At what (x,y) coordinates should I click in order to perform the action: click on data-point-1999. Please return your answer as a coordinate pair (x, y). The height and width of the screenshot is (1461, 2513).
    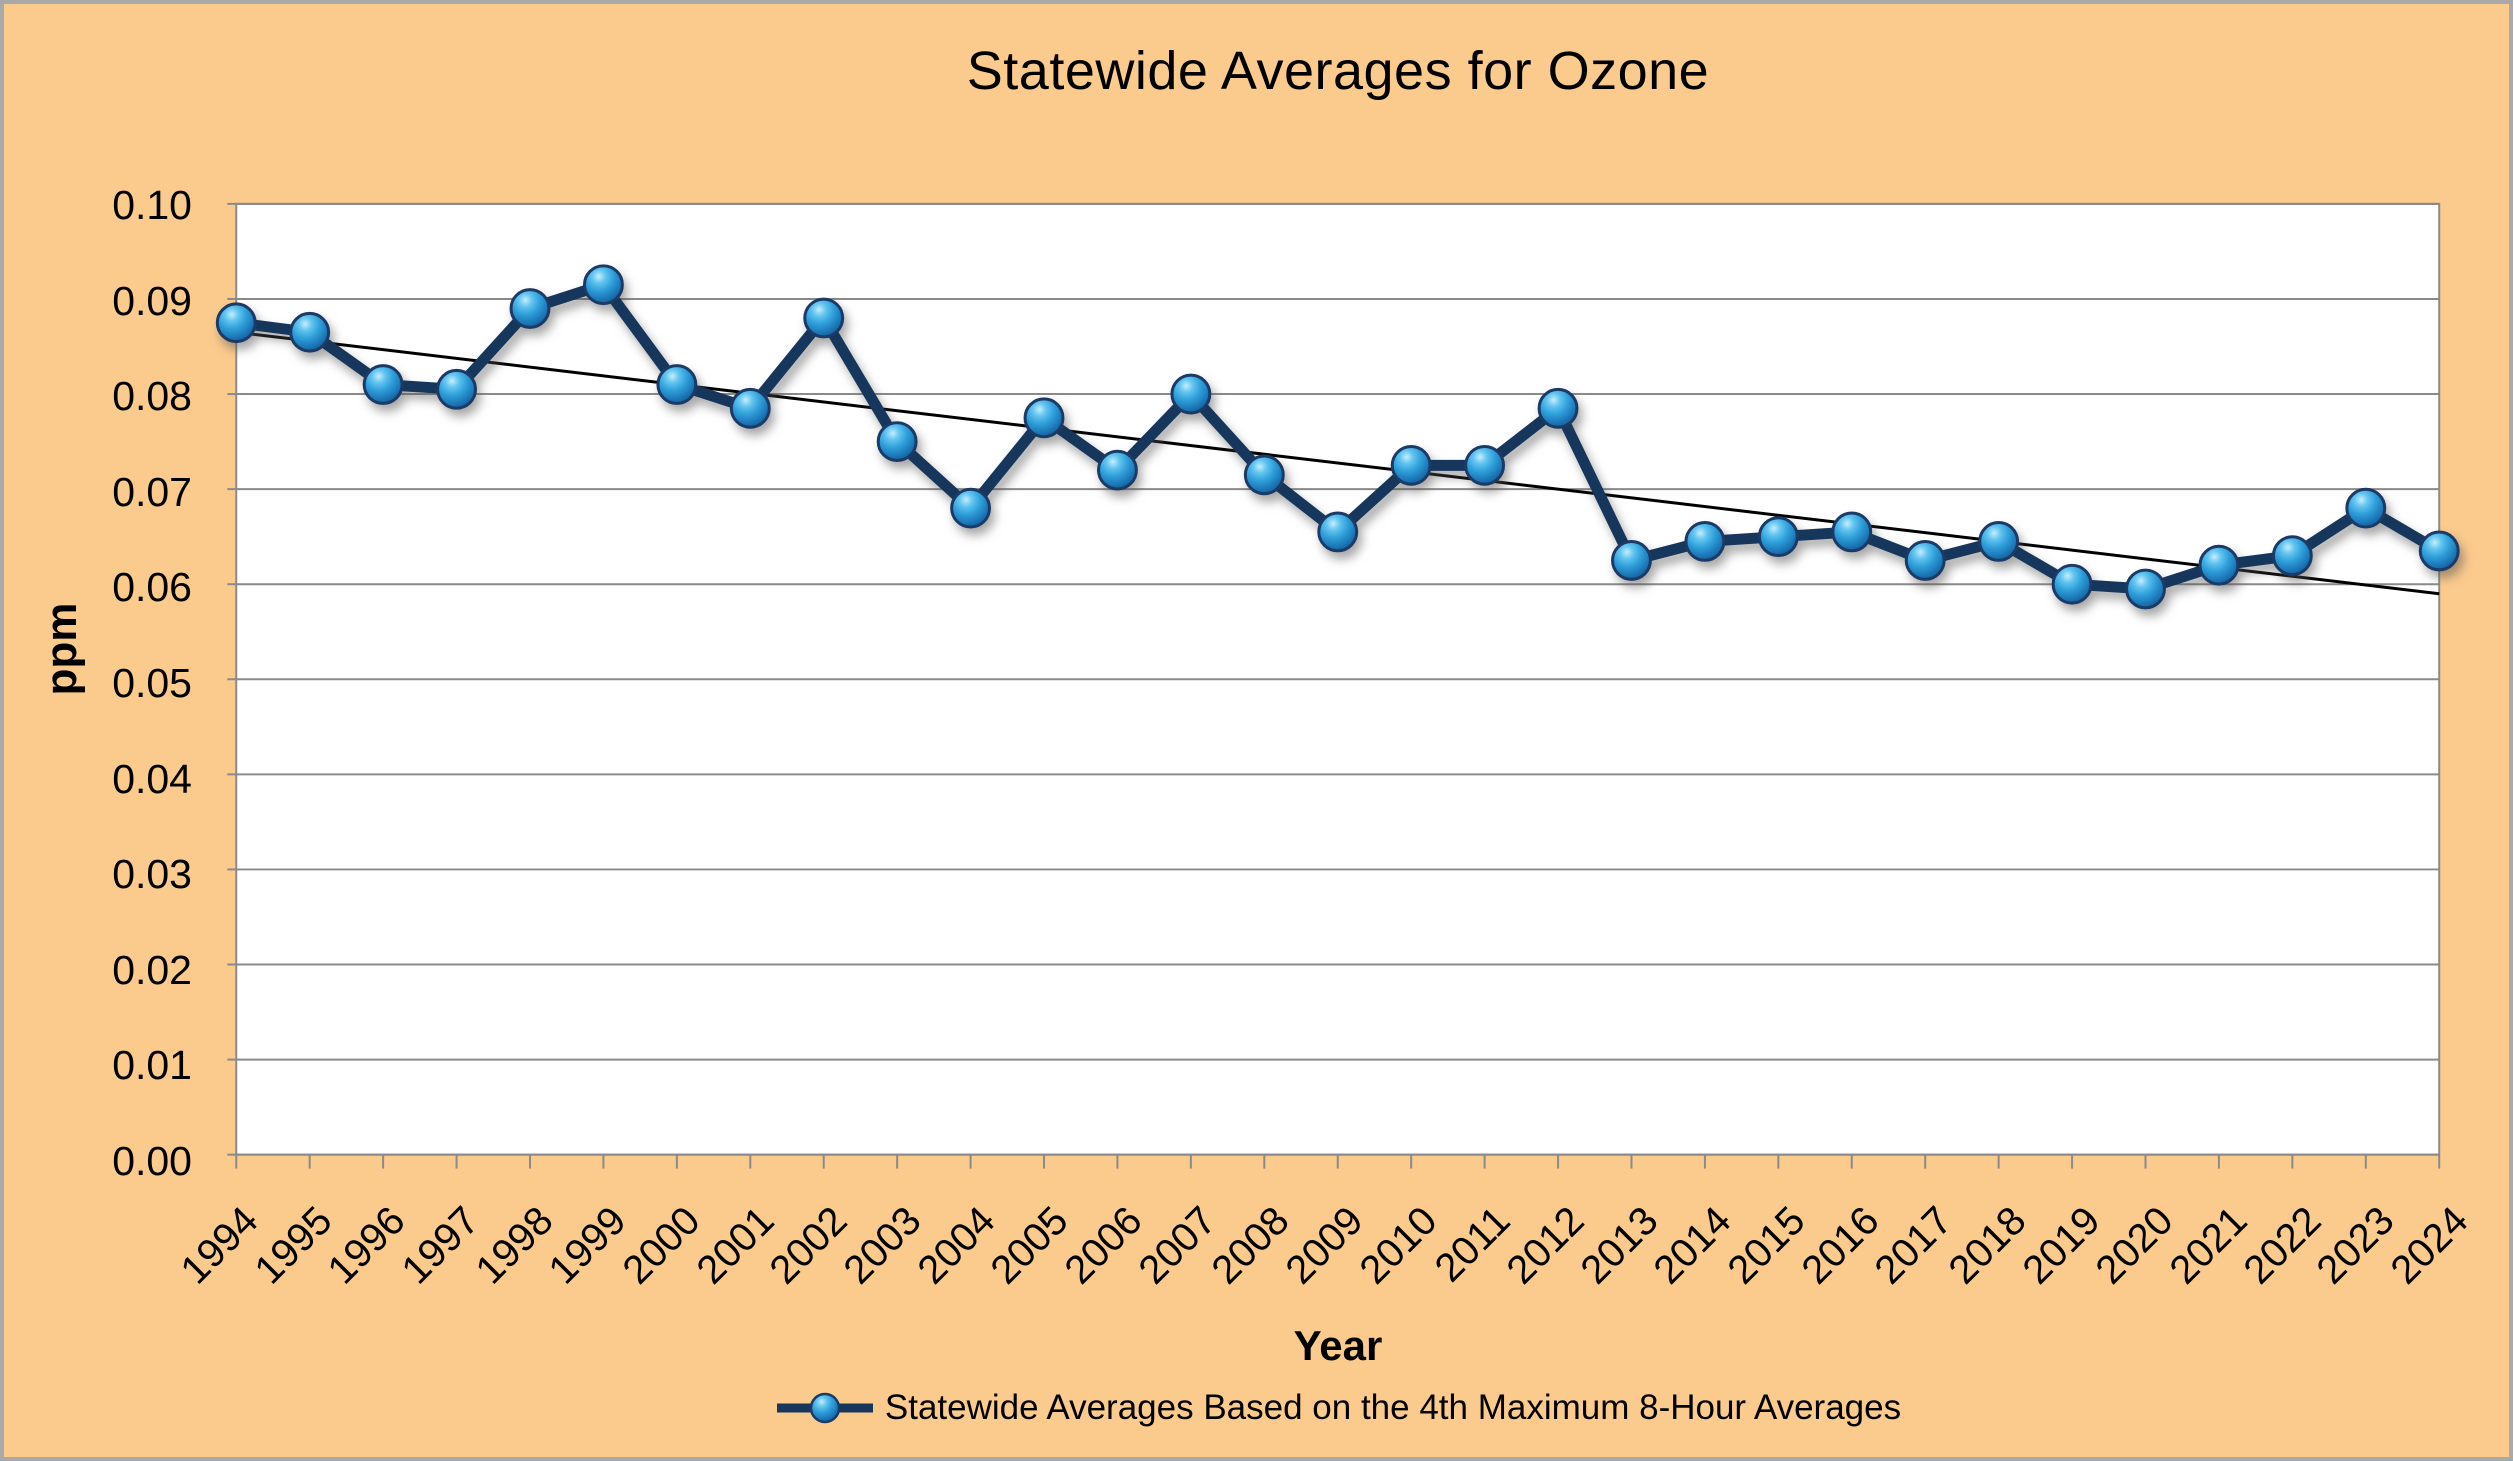
    Looking at the image, I should click on (603, 285).